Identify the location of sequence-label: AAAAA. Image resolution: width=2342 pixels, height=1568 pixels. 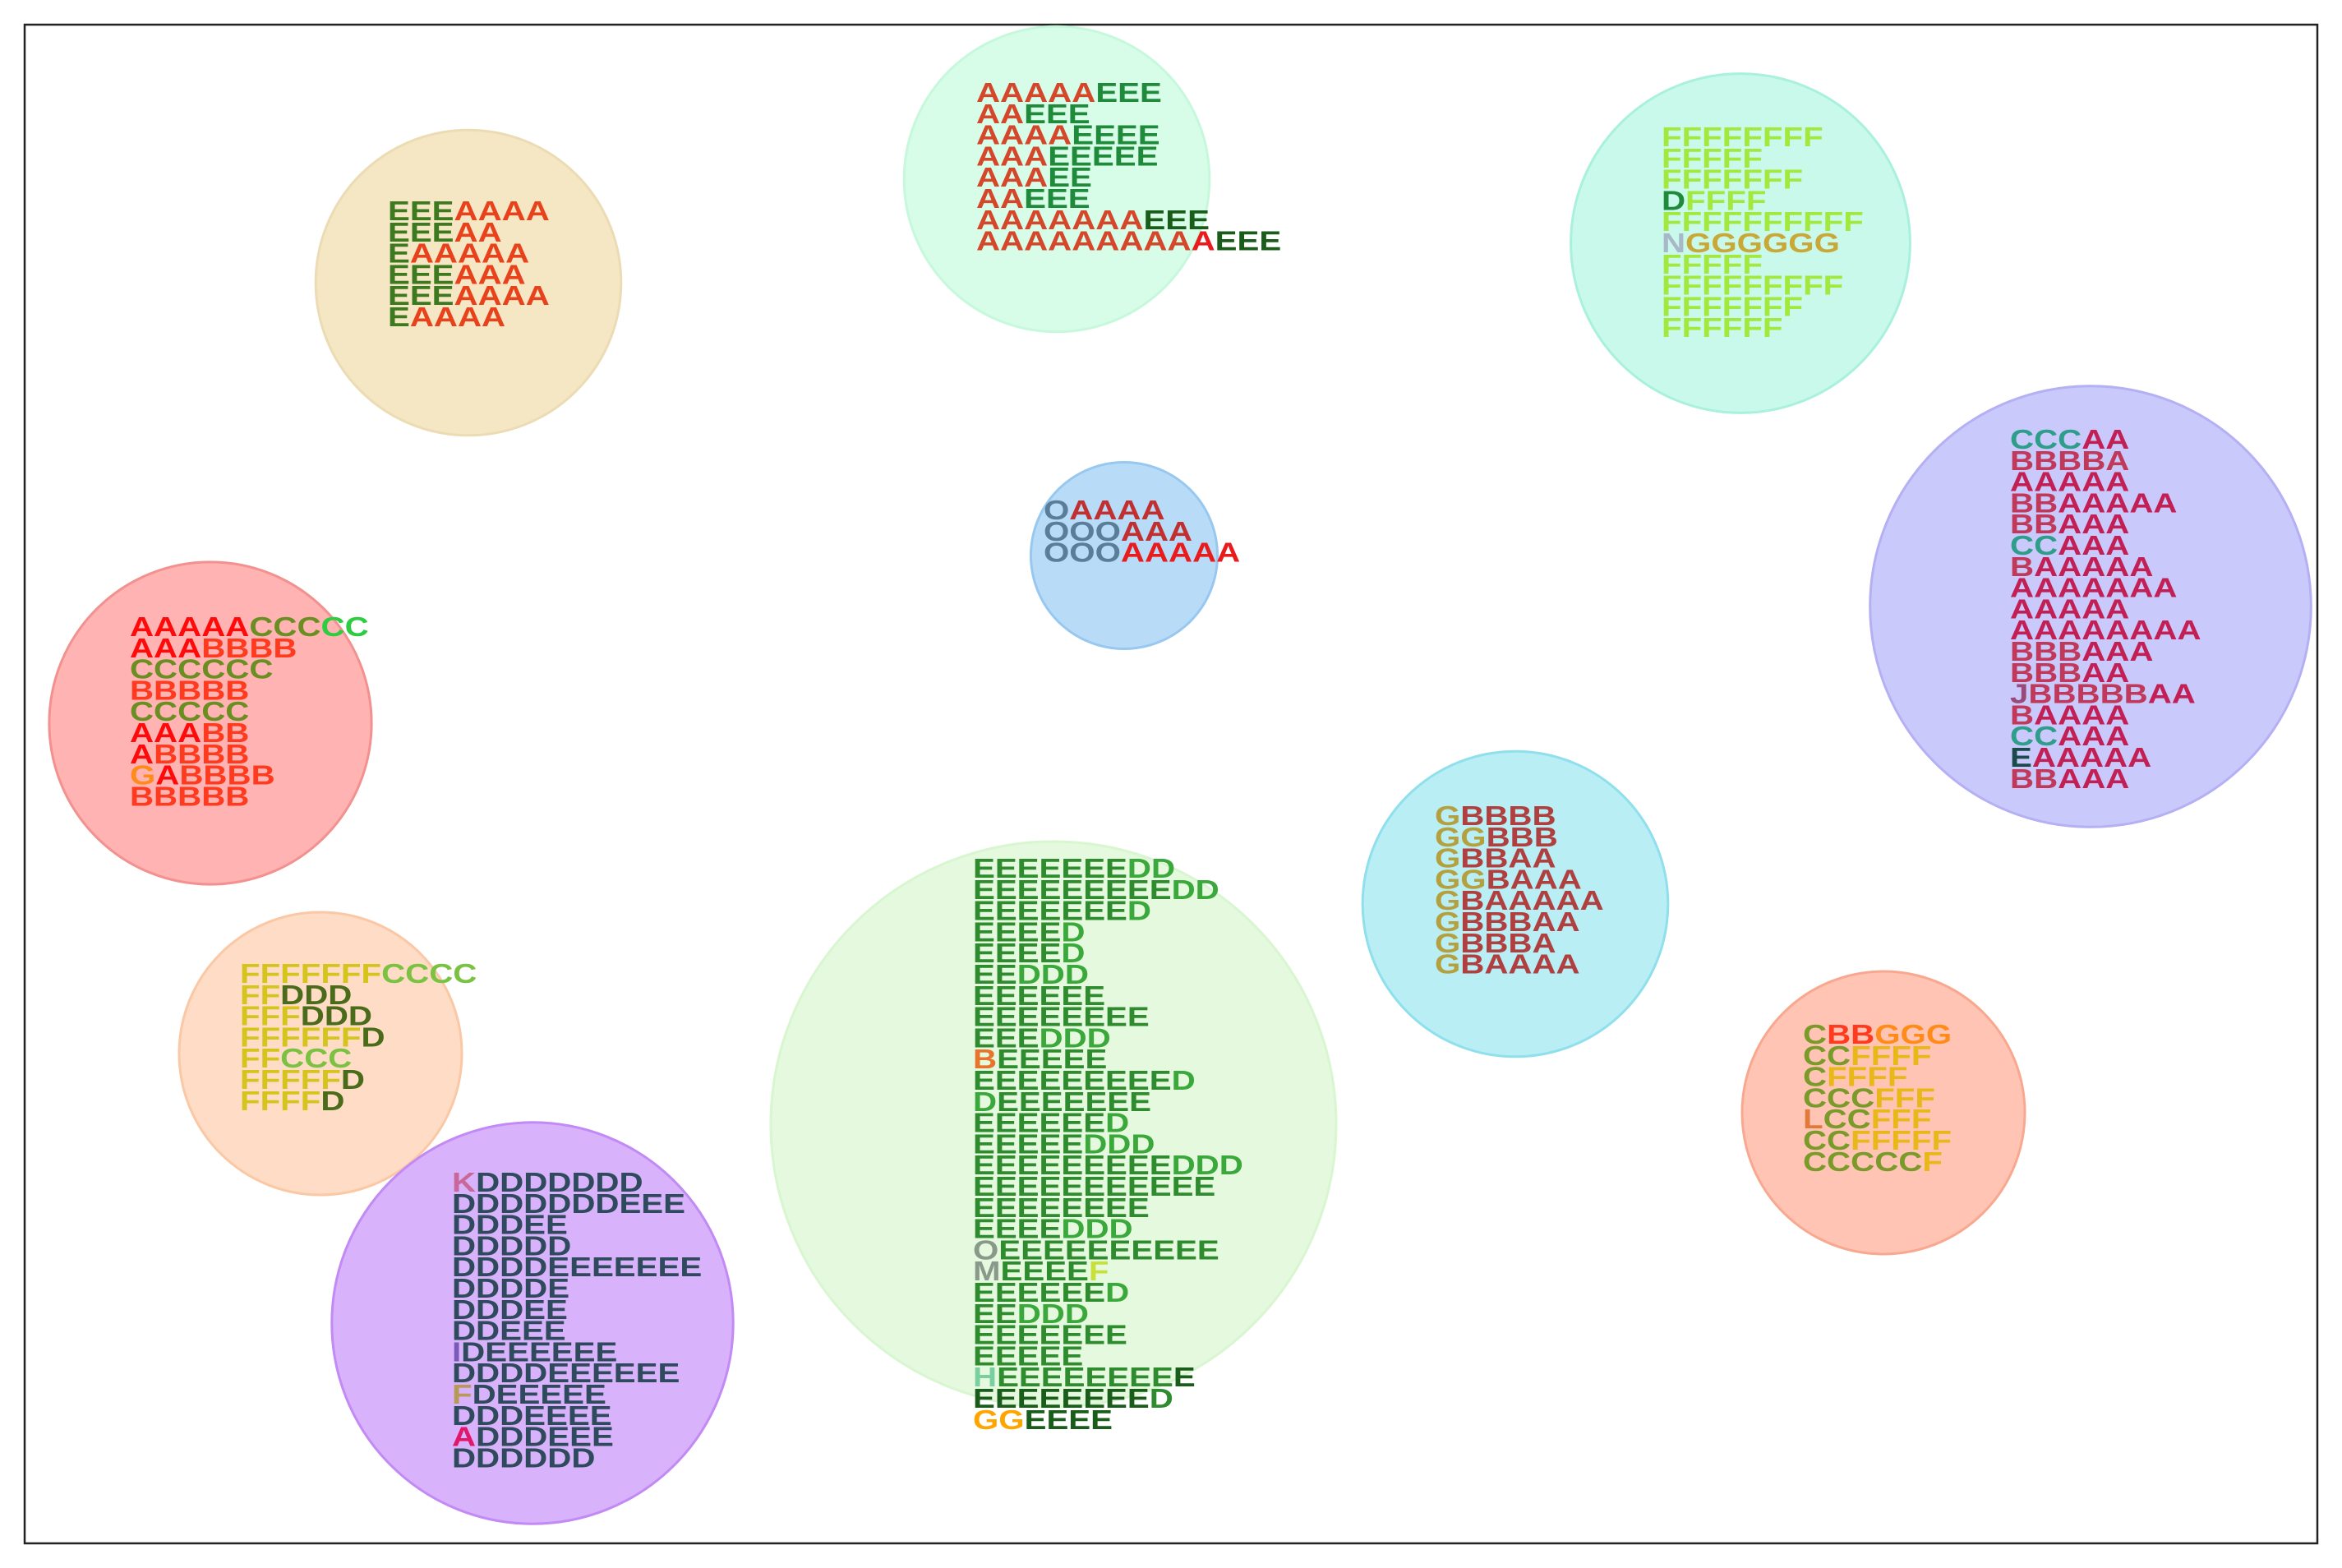
(2069, 609).